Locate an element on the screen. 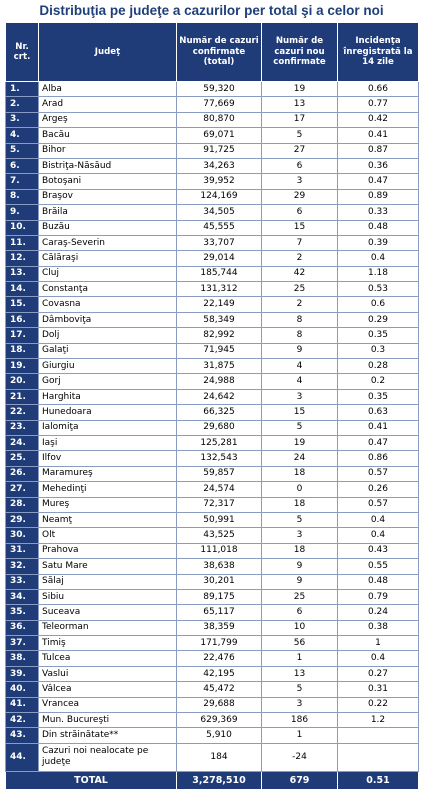 The image size is (423, 790). row-confirmate: 69,071 is located at coordinates (219, 135).